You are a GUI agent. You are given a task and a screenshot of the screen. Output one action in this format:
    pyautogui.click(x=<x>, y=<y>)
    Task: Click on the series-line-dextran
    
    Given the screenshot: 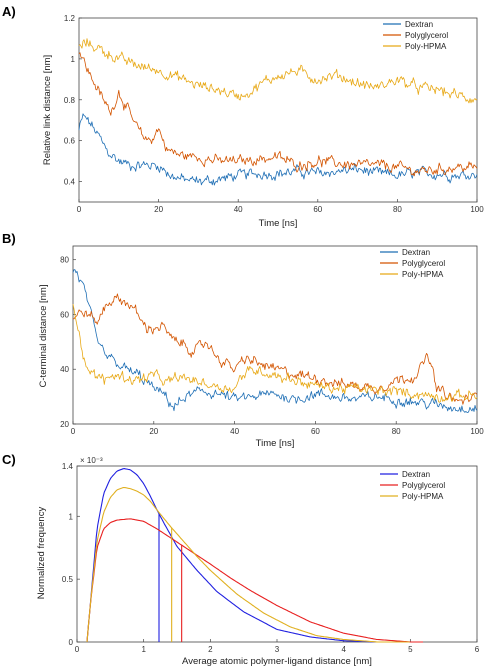 What is the action you would take?
    pyautogui.click(x=278, y=149)
    